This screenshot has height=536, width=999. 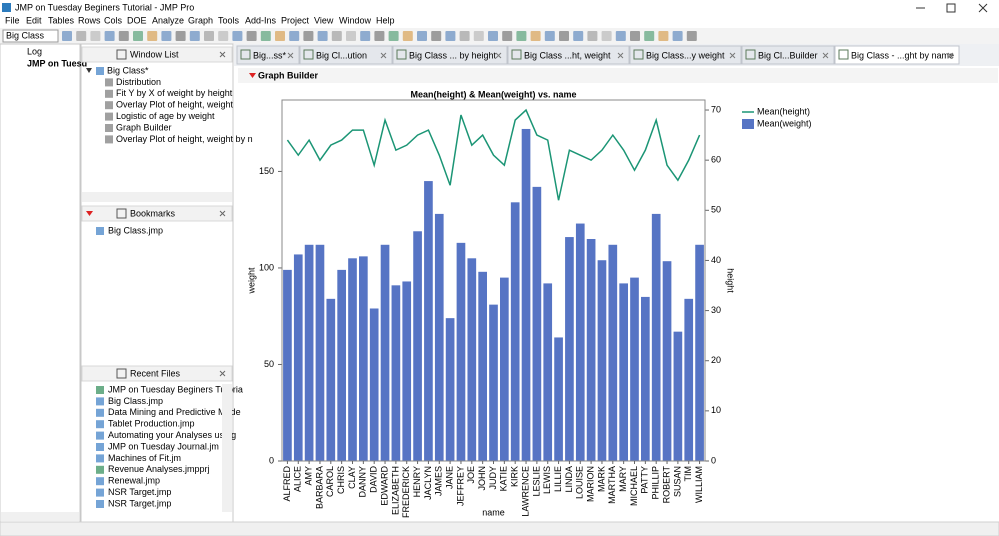 What do you see at coordinates (135, 401) in the screenshot?
I see `recent-file-item: Big Class.jmp` at bounding box center [135, 401].